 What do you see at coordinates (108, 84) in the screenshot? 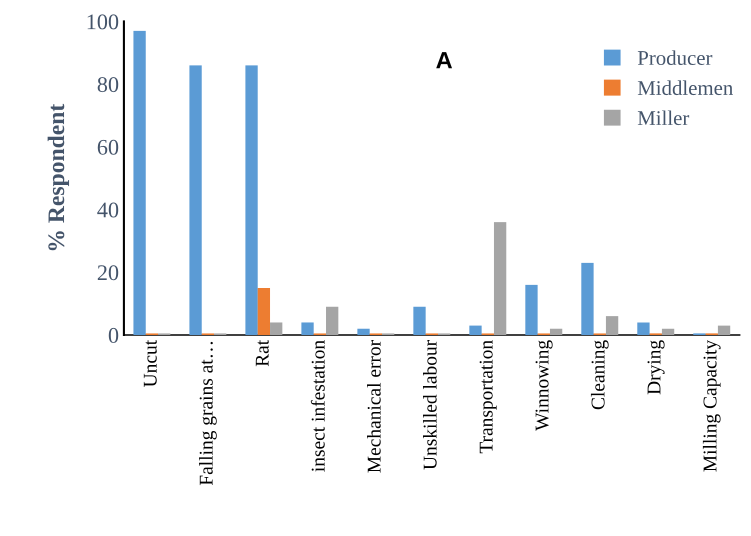
I see `y-tick-label: 80` at bounding box center [108, 84].